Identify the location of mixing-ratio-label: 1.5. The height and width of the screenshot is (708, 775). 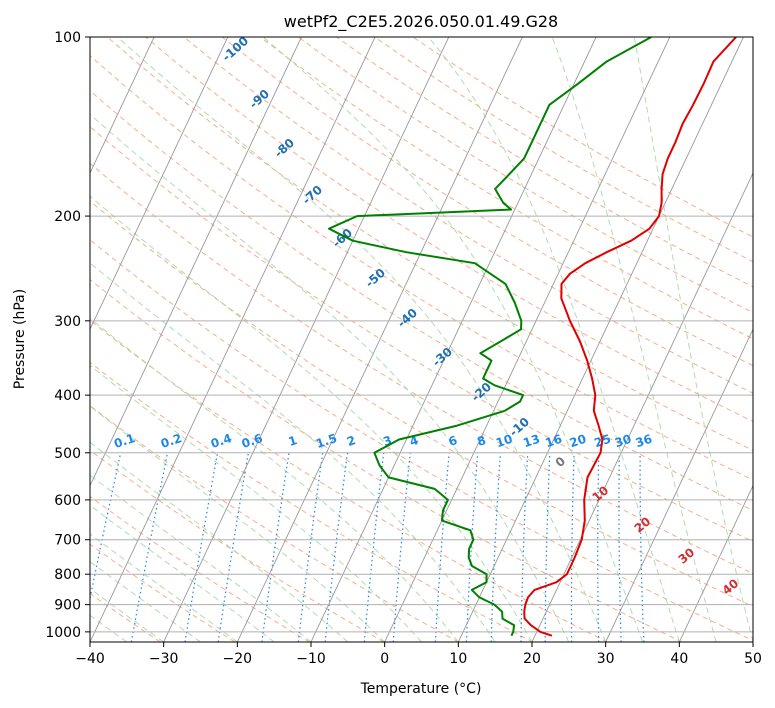
(326, 441).